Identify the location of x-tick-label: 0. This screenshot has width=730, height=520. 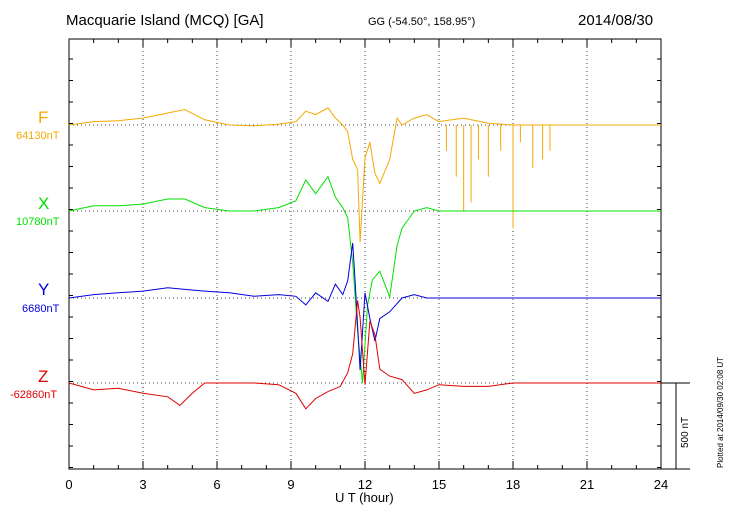
(68, 484).